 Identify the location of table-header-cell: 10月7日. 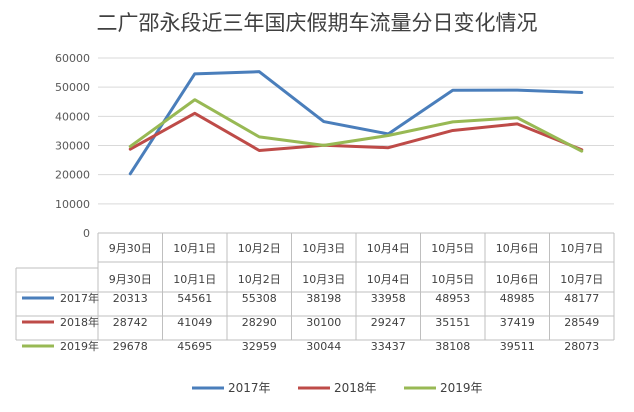
(581, 279).